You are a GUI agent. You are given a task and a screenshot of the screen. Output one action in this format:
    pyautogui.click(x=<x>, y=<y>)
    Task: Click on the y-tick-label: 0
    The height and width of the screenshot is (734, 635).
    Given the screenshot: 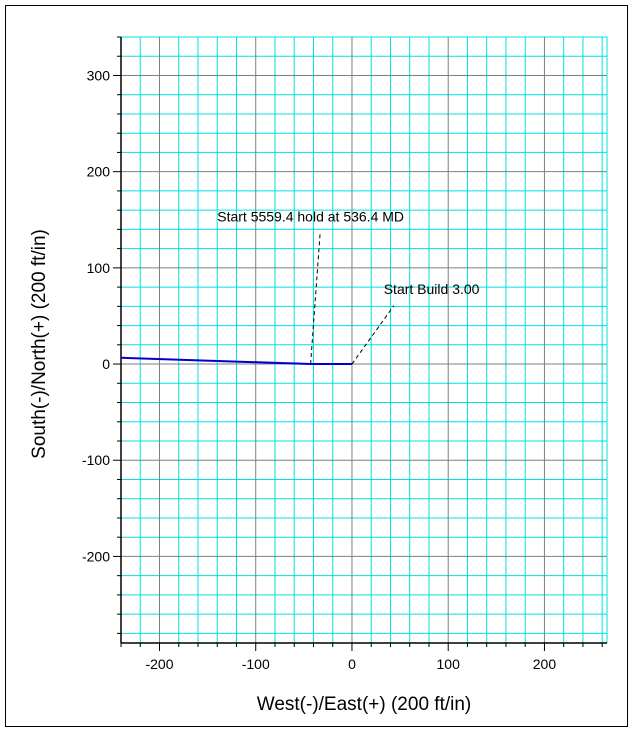 What is the action you would take?
    pyautogui.click(x=106, y=364)
    